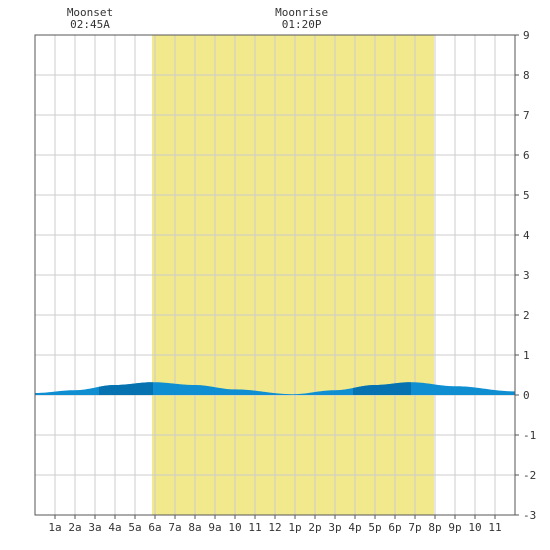 This screenshot has width=550, height=550. I want to click on x-tick-label: 4p, so click(354, 527).